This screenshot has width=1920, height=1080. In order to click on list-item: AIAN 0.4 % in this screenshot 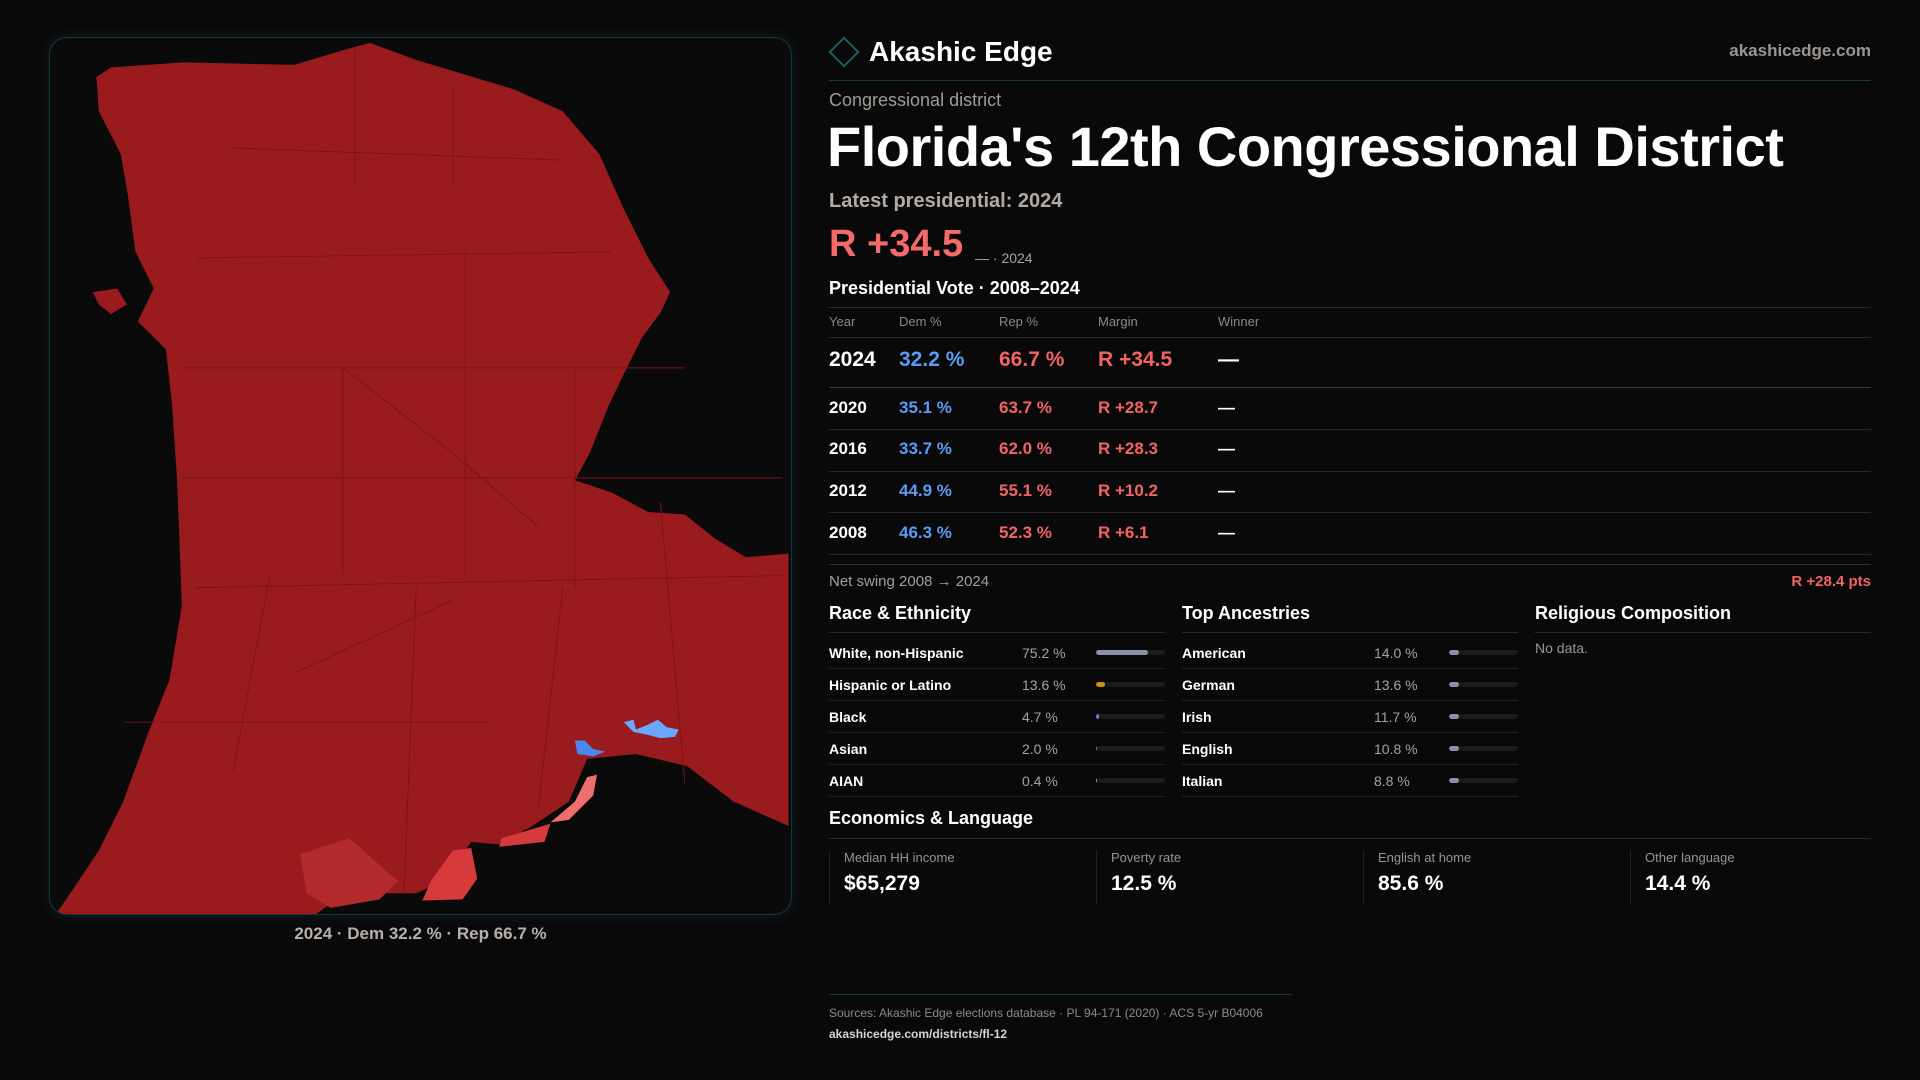, I will do `click(997, 781)`.